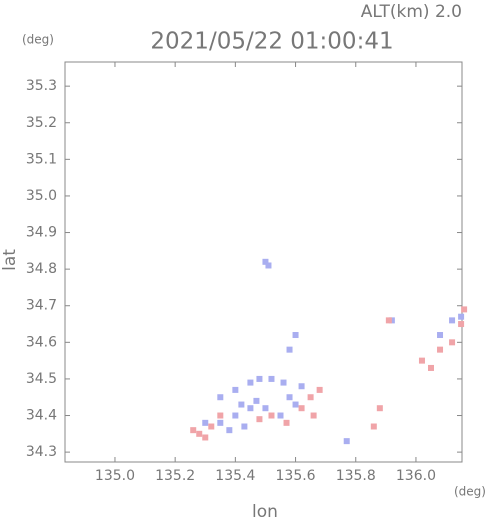 This screenshot has height=521, width=491. Describe the element at coordinates (41, 159) in the screenshot. I see `y-tick-label: 35.1` at that location.